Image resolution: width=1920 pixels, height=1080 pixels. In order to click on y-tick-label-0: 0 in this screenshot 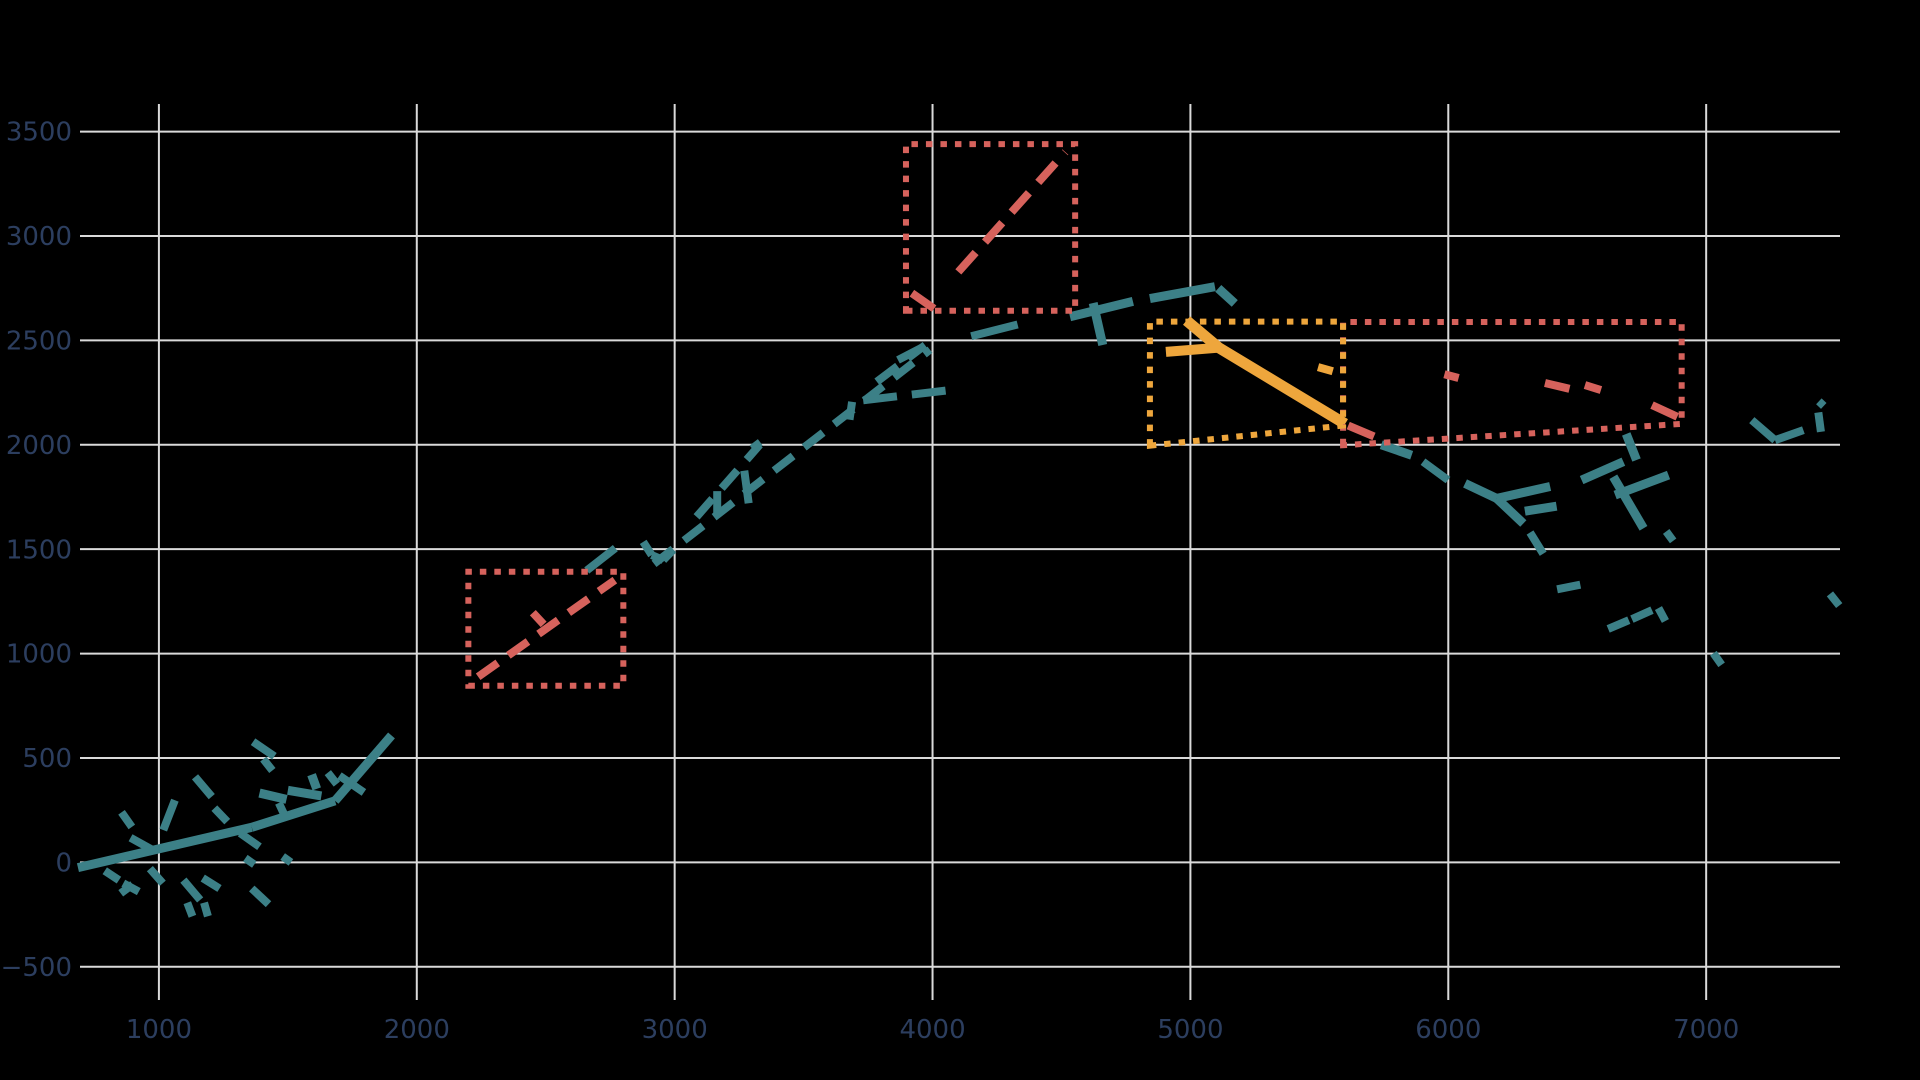, I will do `click(63, 863)`.